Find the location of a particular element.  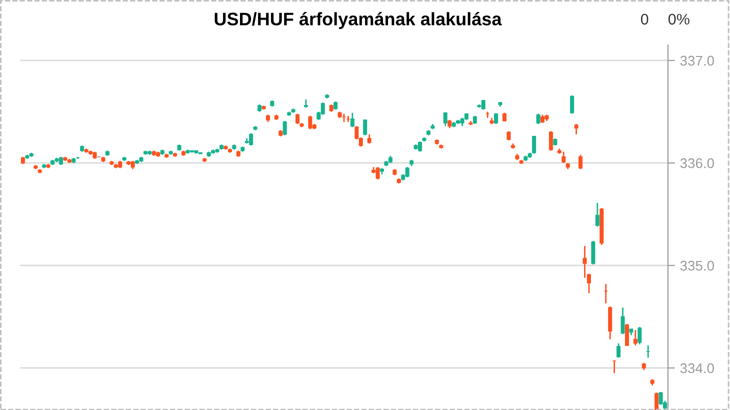

y-tick-label: 335.0 is located at coordinates (697, 265).